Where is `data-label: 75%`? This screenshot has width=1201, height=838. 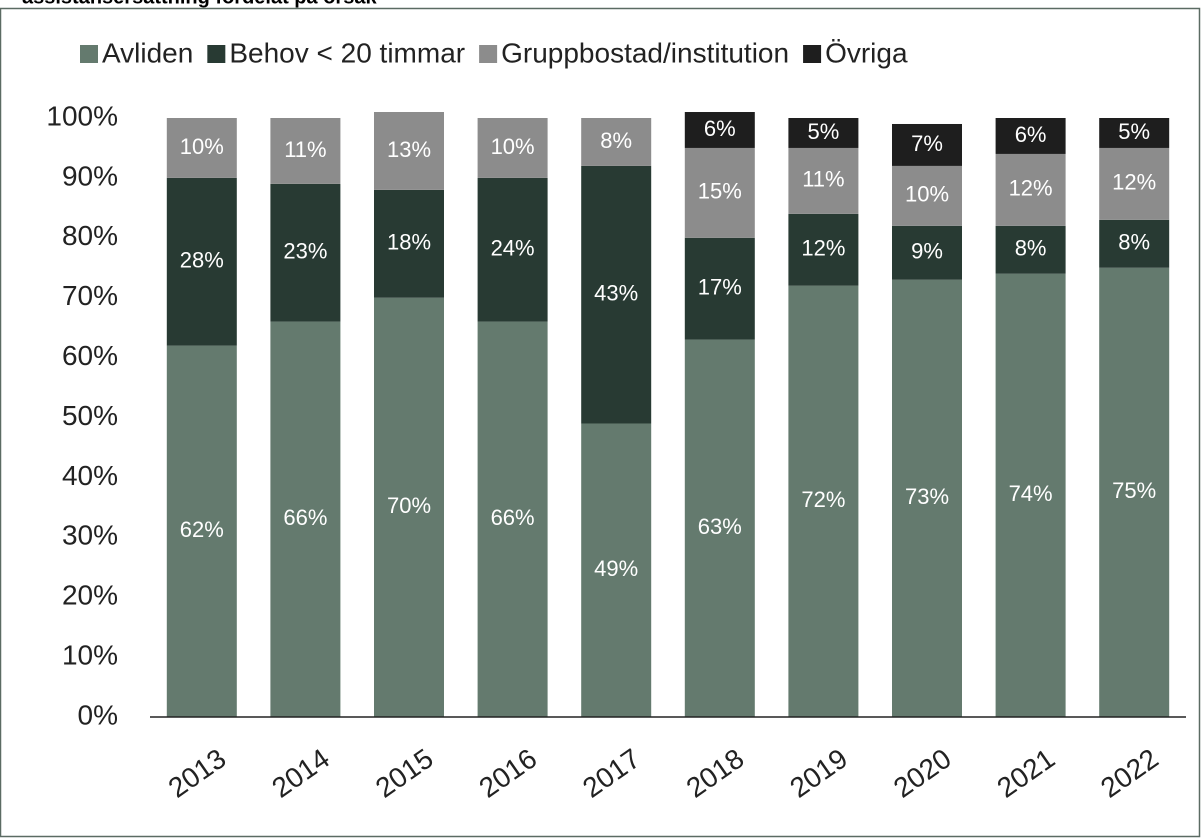 data-label: 75% is located at coordinates (1134, 490).